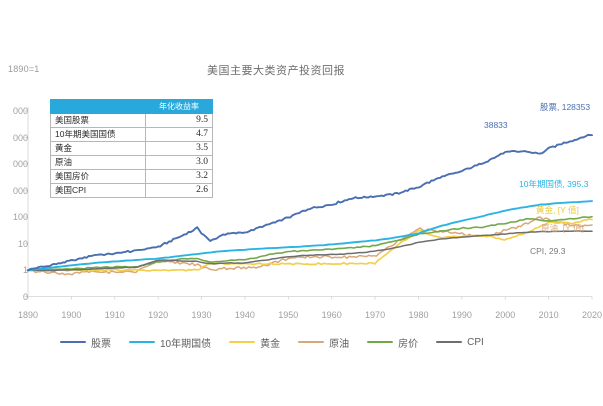 The image size is (603, 406). What do you see at coordinates (310, 251) in the screenshot?
I see `series-line-CPI` at bounding box center [310, 251].